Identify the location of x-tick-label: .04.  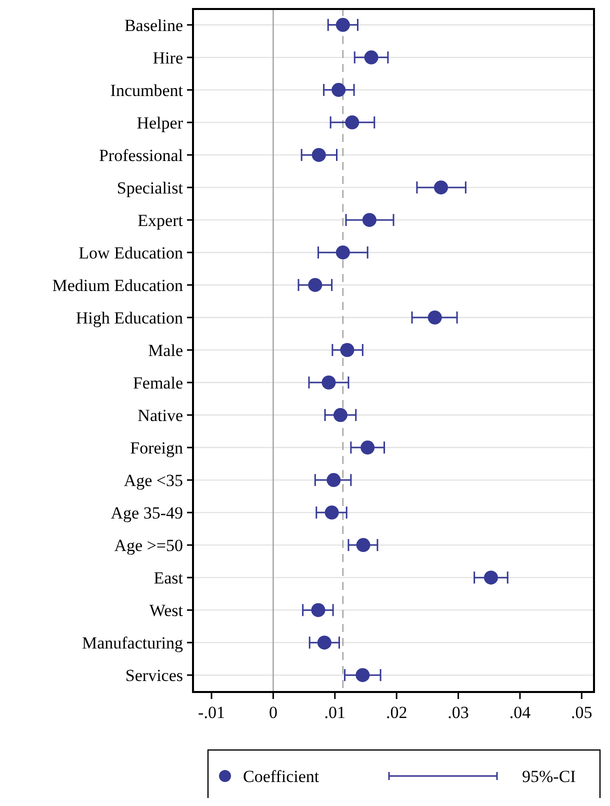
(520, 712).